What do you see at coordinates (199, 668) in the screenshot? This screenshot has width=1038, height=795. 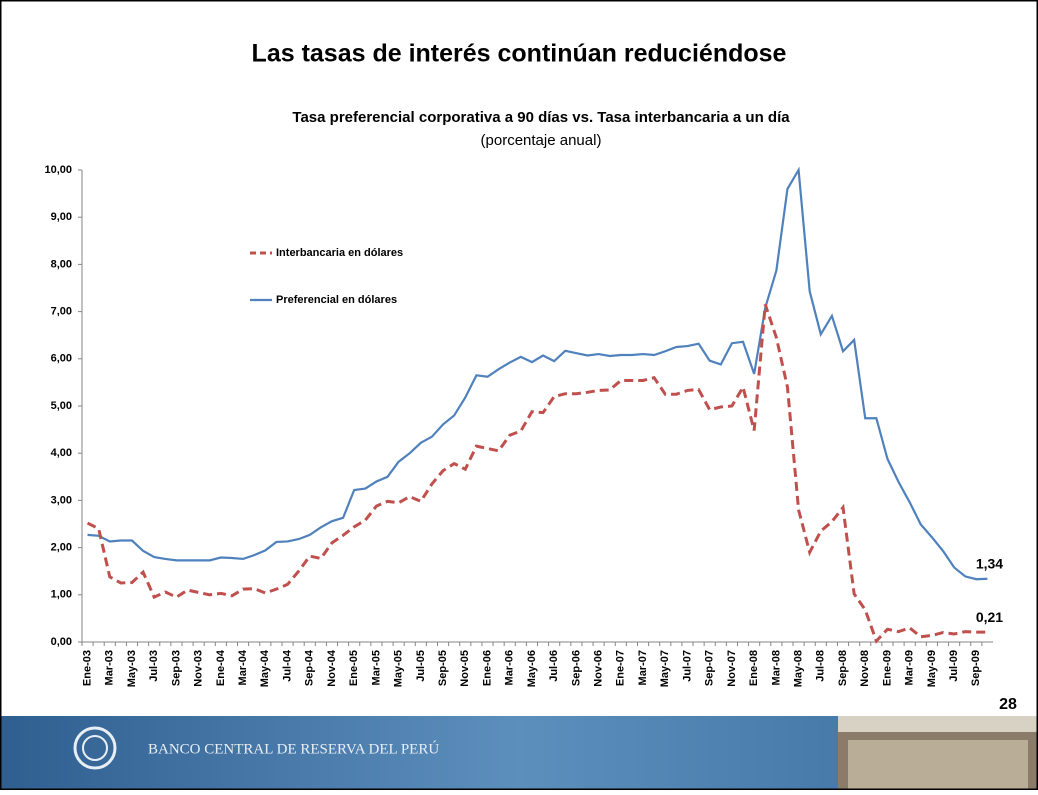 I see `x-tick-label: Nov-03` at bounding box center [199, 668].